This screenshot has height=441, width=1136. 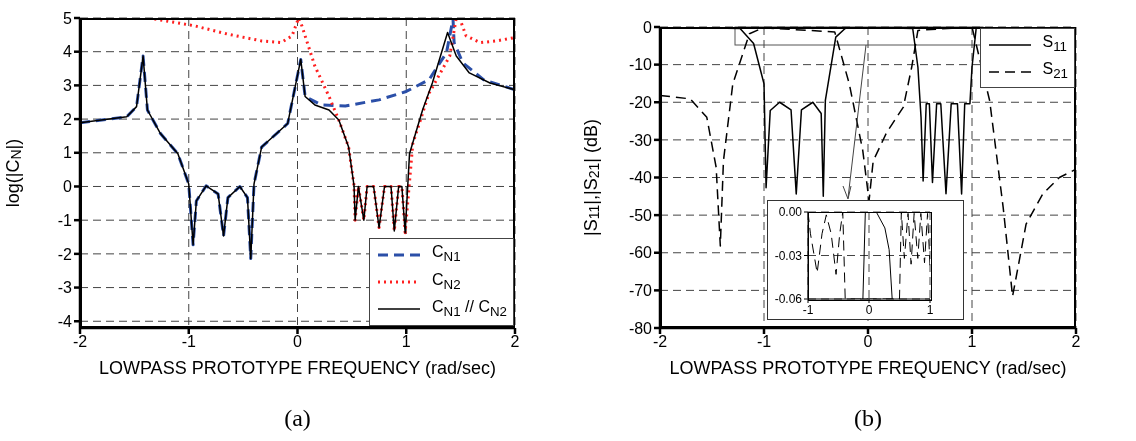 What do you see at coordinates (446, 254) in the screenshot?
I see `legend-label: C$_{N1}$` at bounding box center [446, 254].